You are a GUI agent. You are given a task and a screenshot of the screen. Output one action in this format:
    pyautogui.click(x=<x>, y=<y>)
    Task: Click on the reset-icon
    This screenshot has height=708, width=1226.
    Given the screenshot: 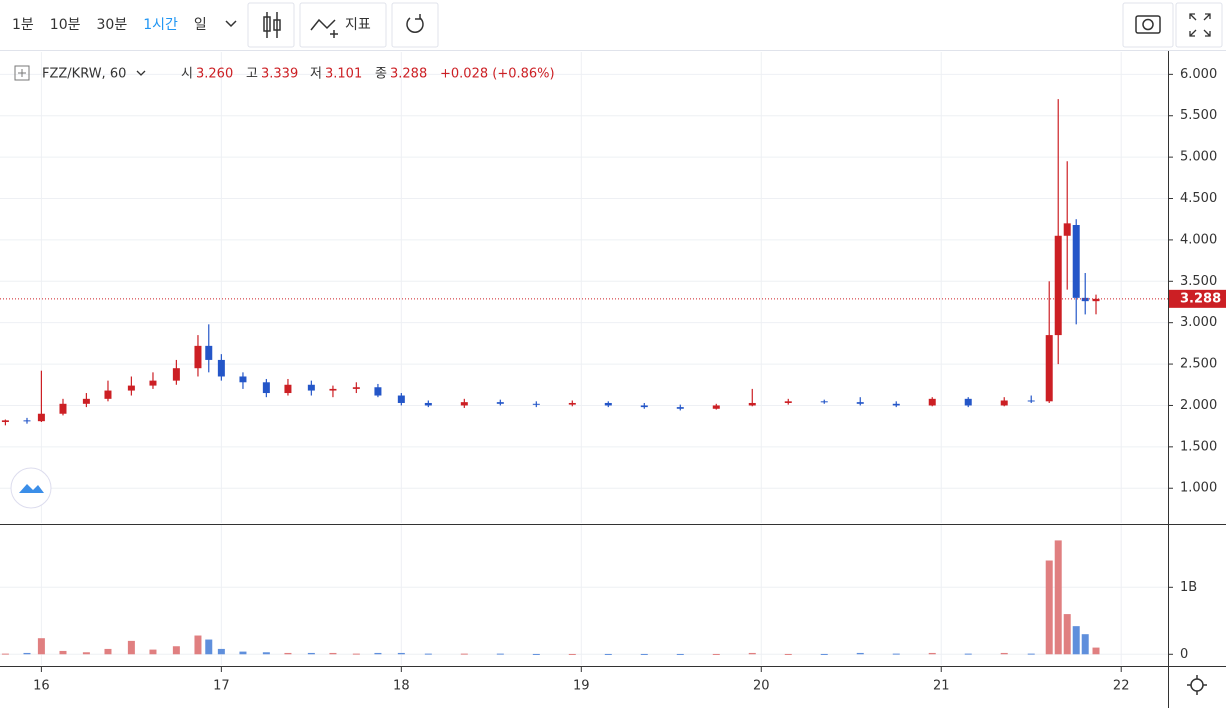 What is the action you would take?
    pyautogui.click(x=415, y=25)
    